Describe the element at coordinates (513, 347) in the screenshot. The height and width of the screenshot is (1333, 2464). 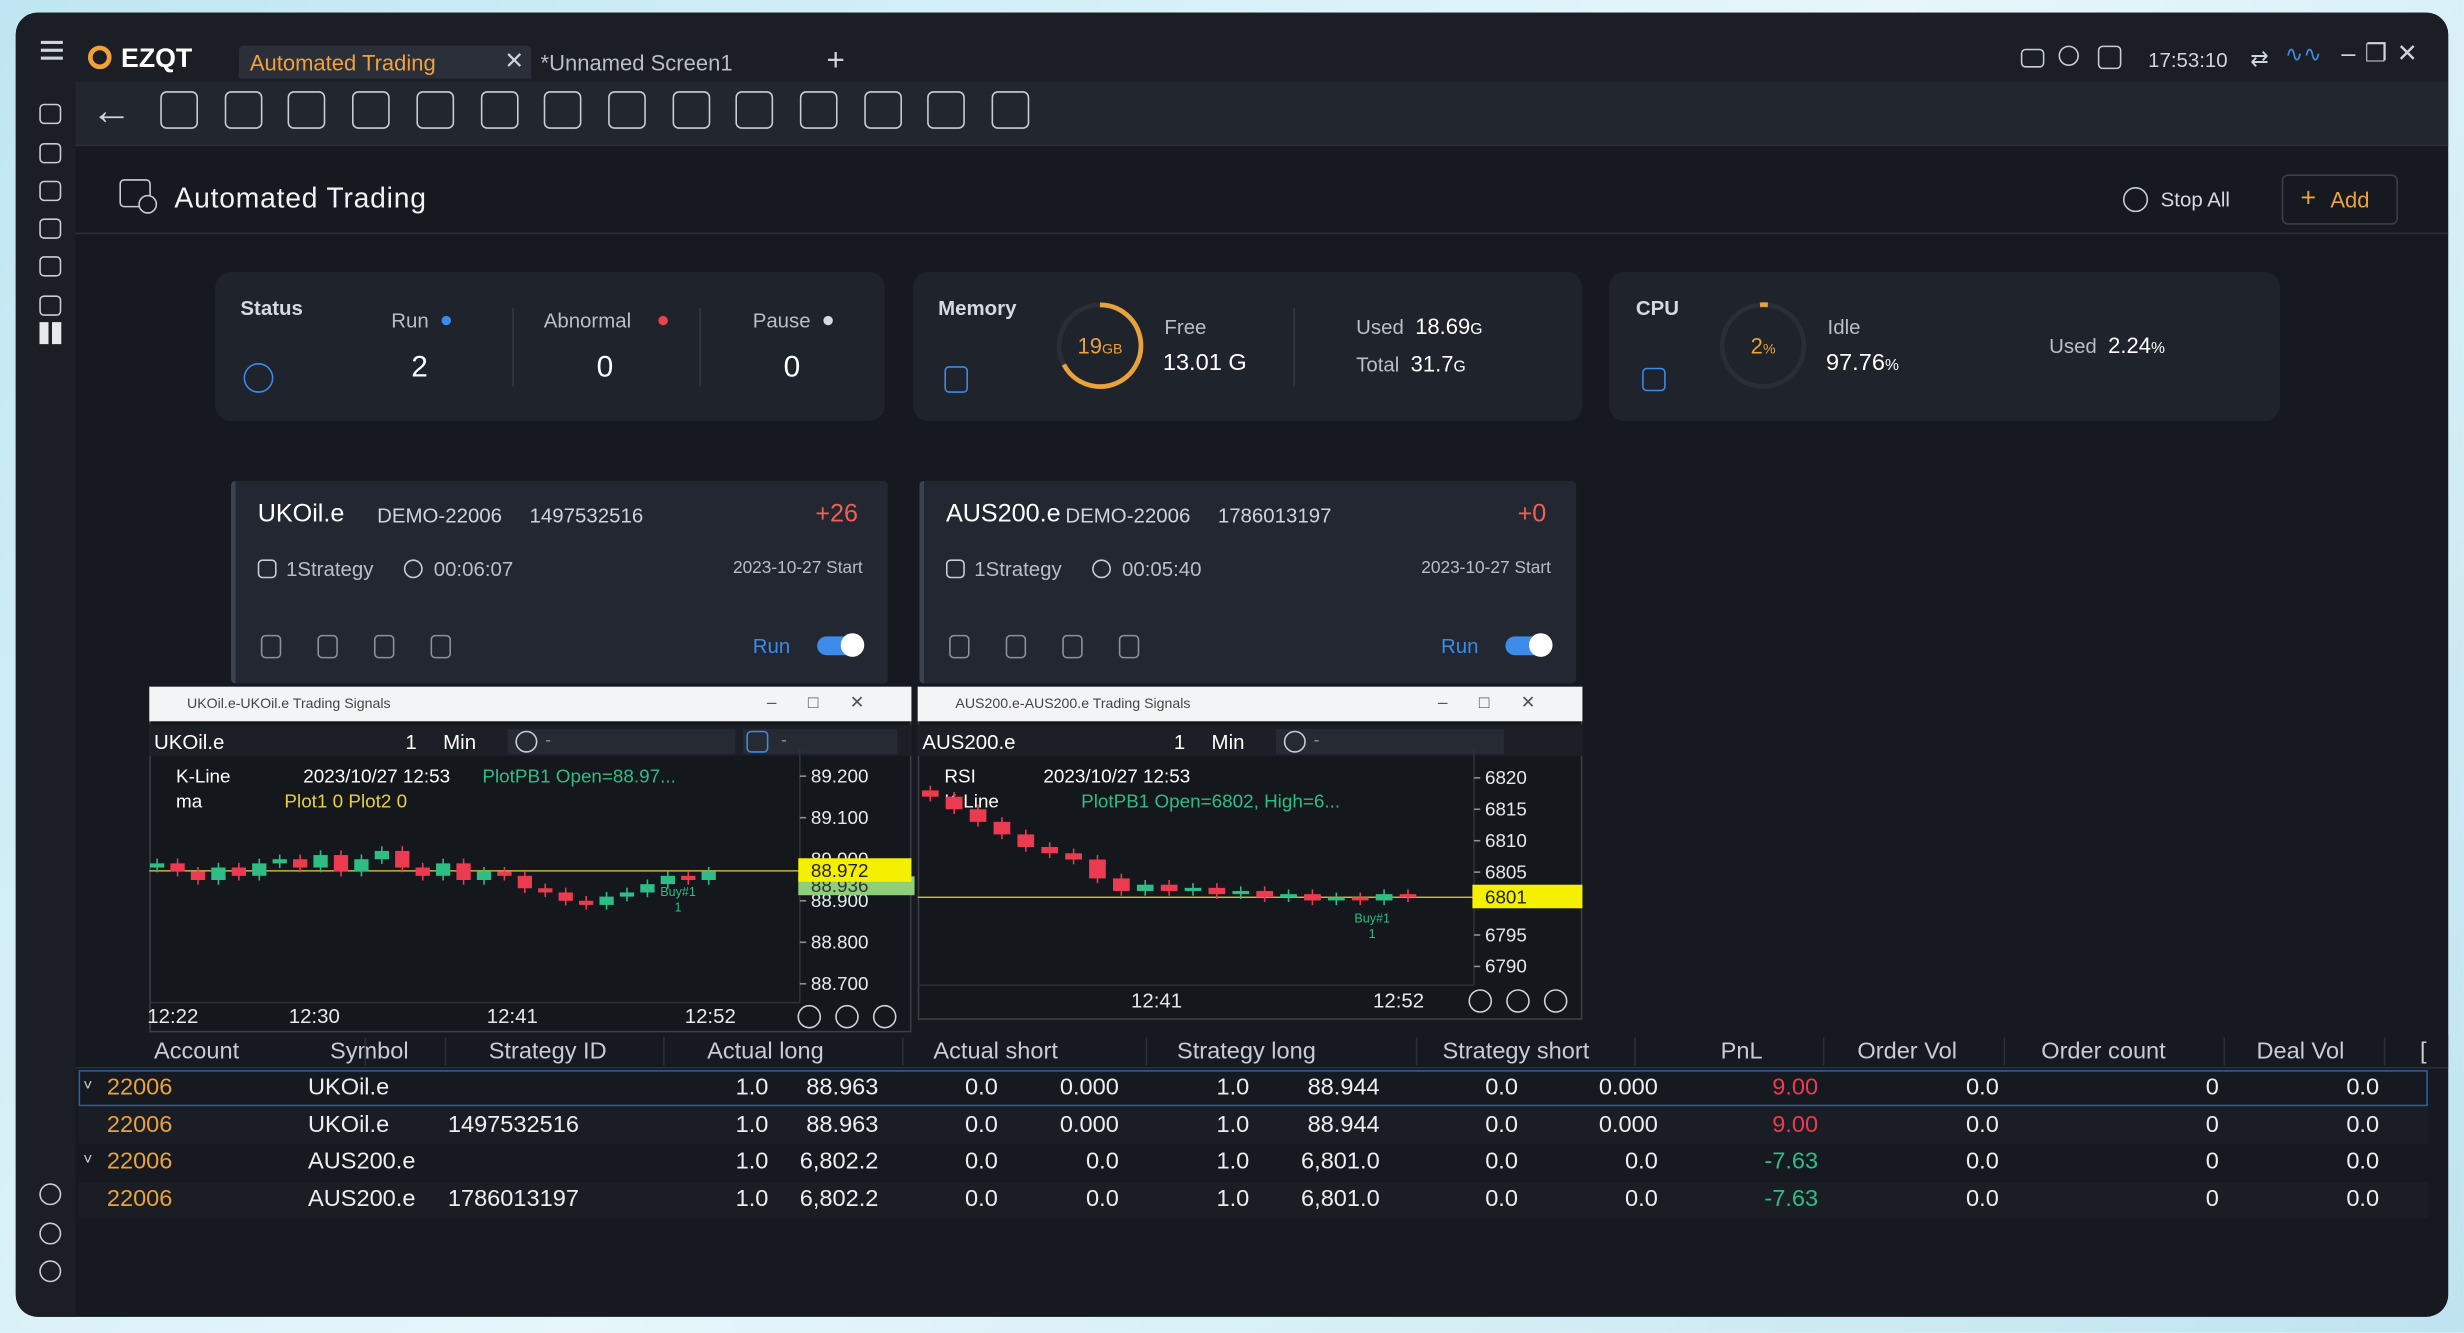
I see `divider` at that location.